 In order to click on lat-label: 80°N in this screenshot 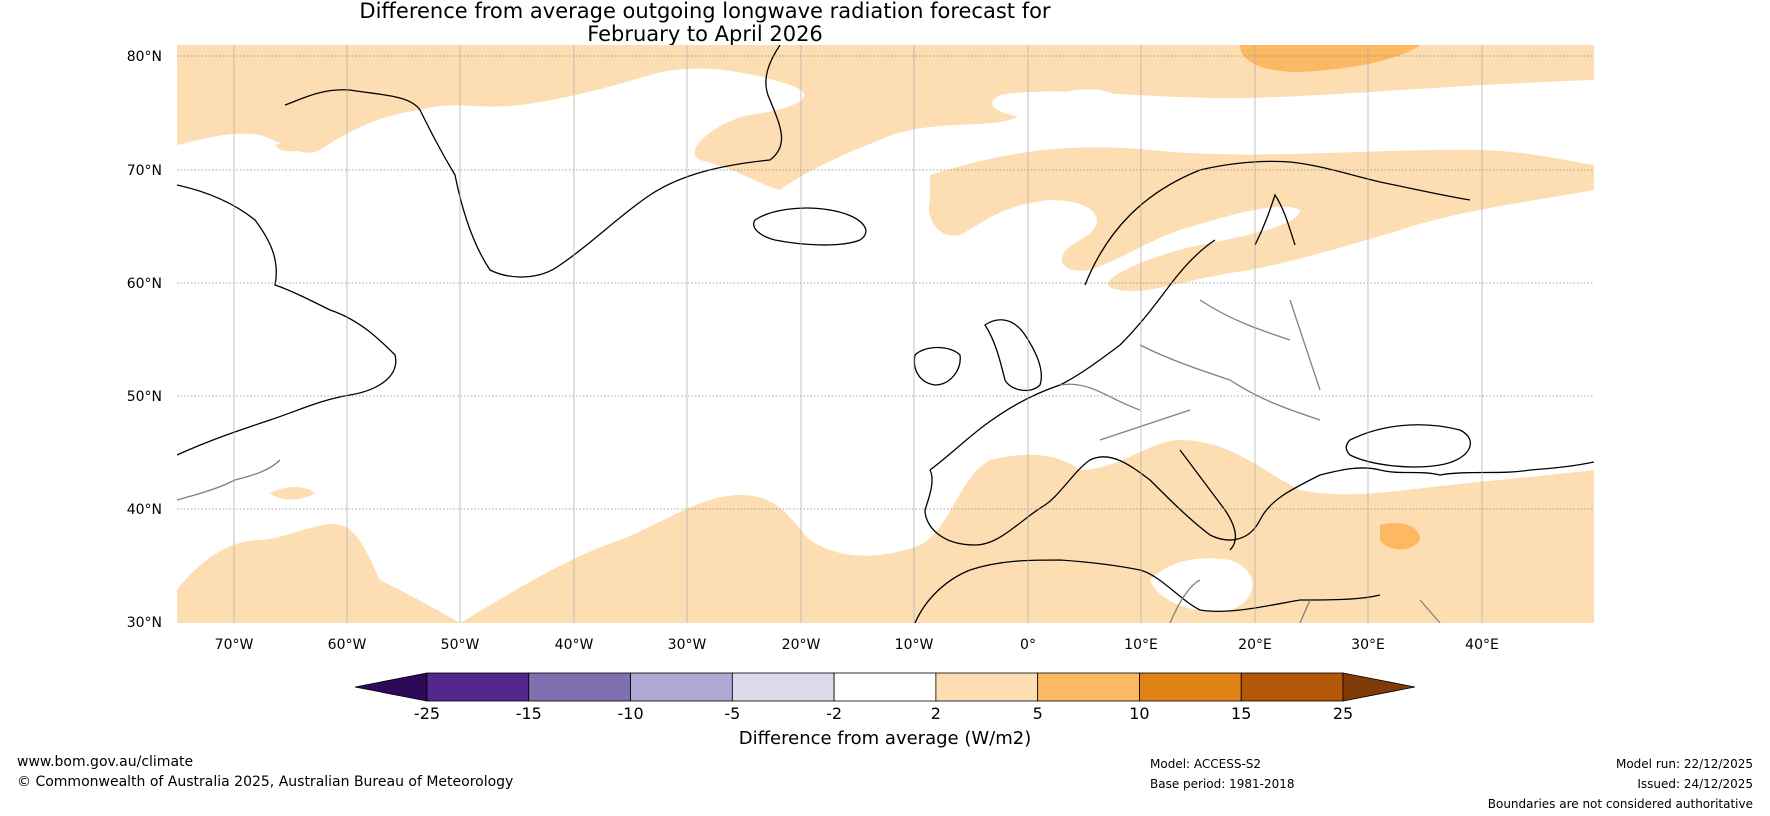, I will do `click(144, 57)`.